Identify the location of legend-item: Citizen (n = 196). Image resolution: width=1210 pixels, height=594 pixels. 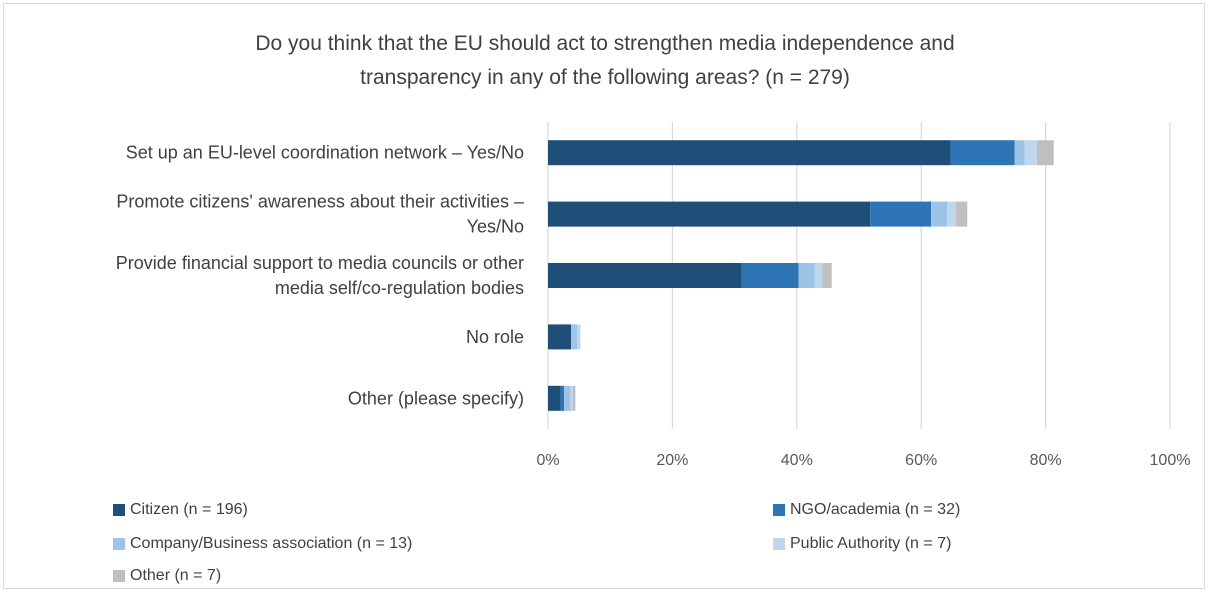
(180, 510).